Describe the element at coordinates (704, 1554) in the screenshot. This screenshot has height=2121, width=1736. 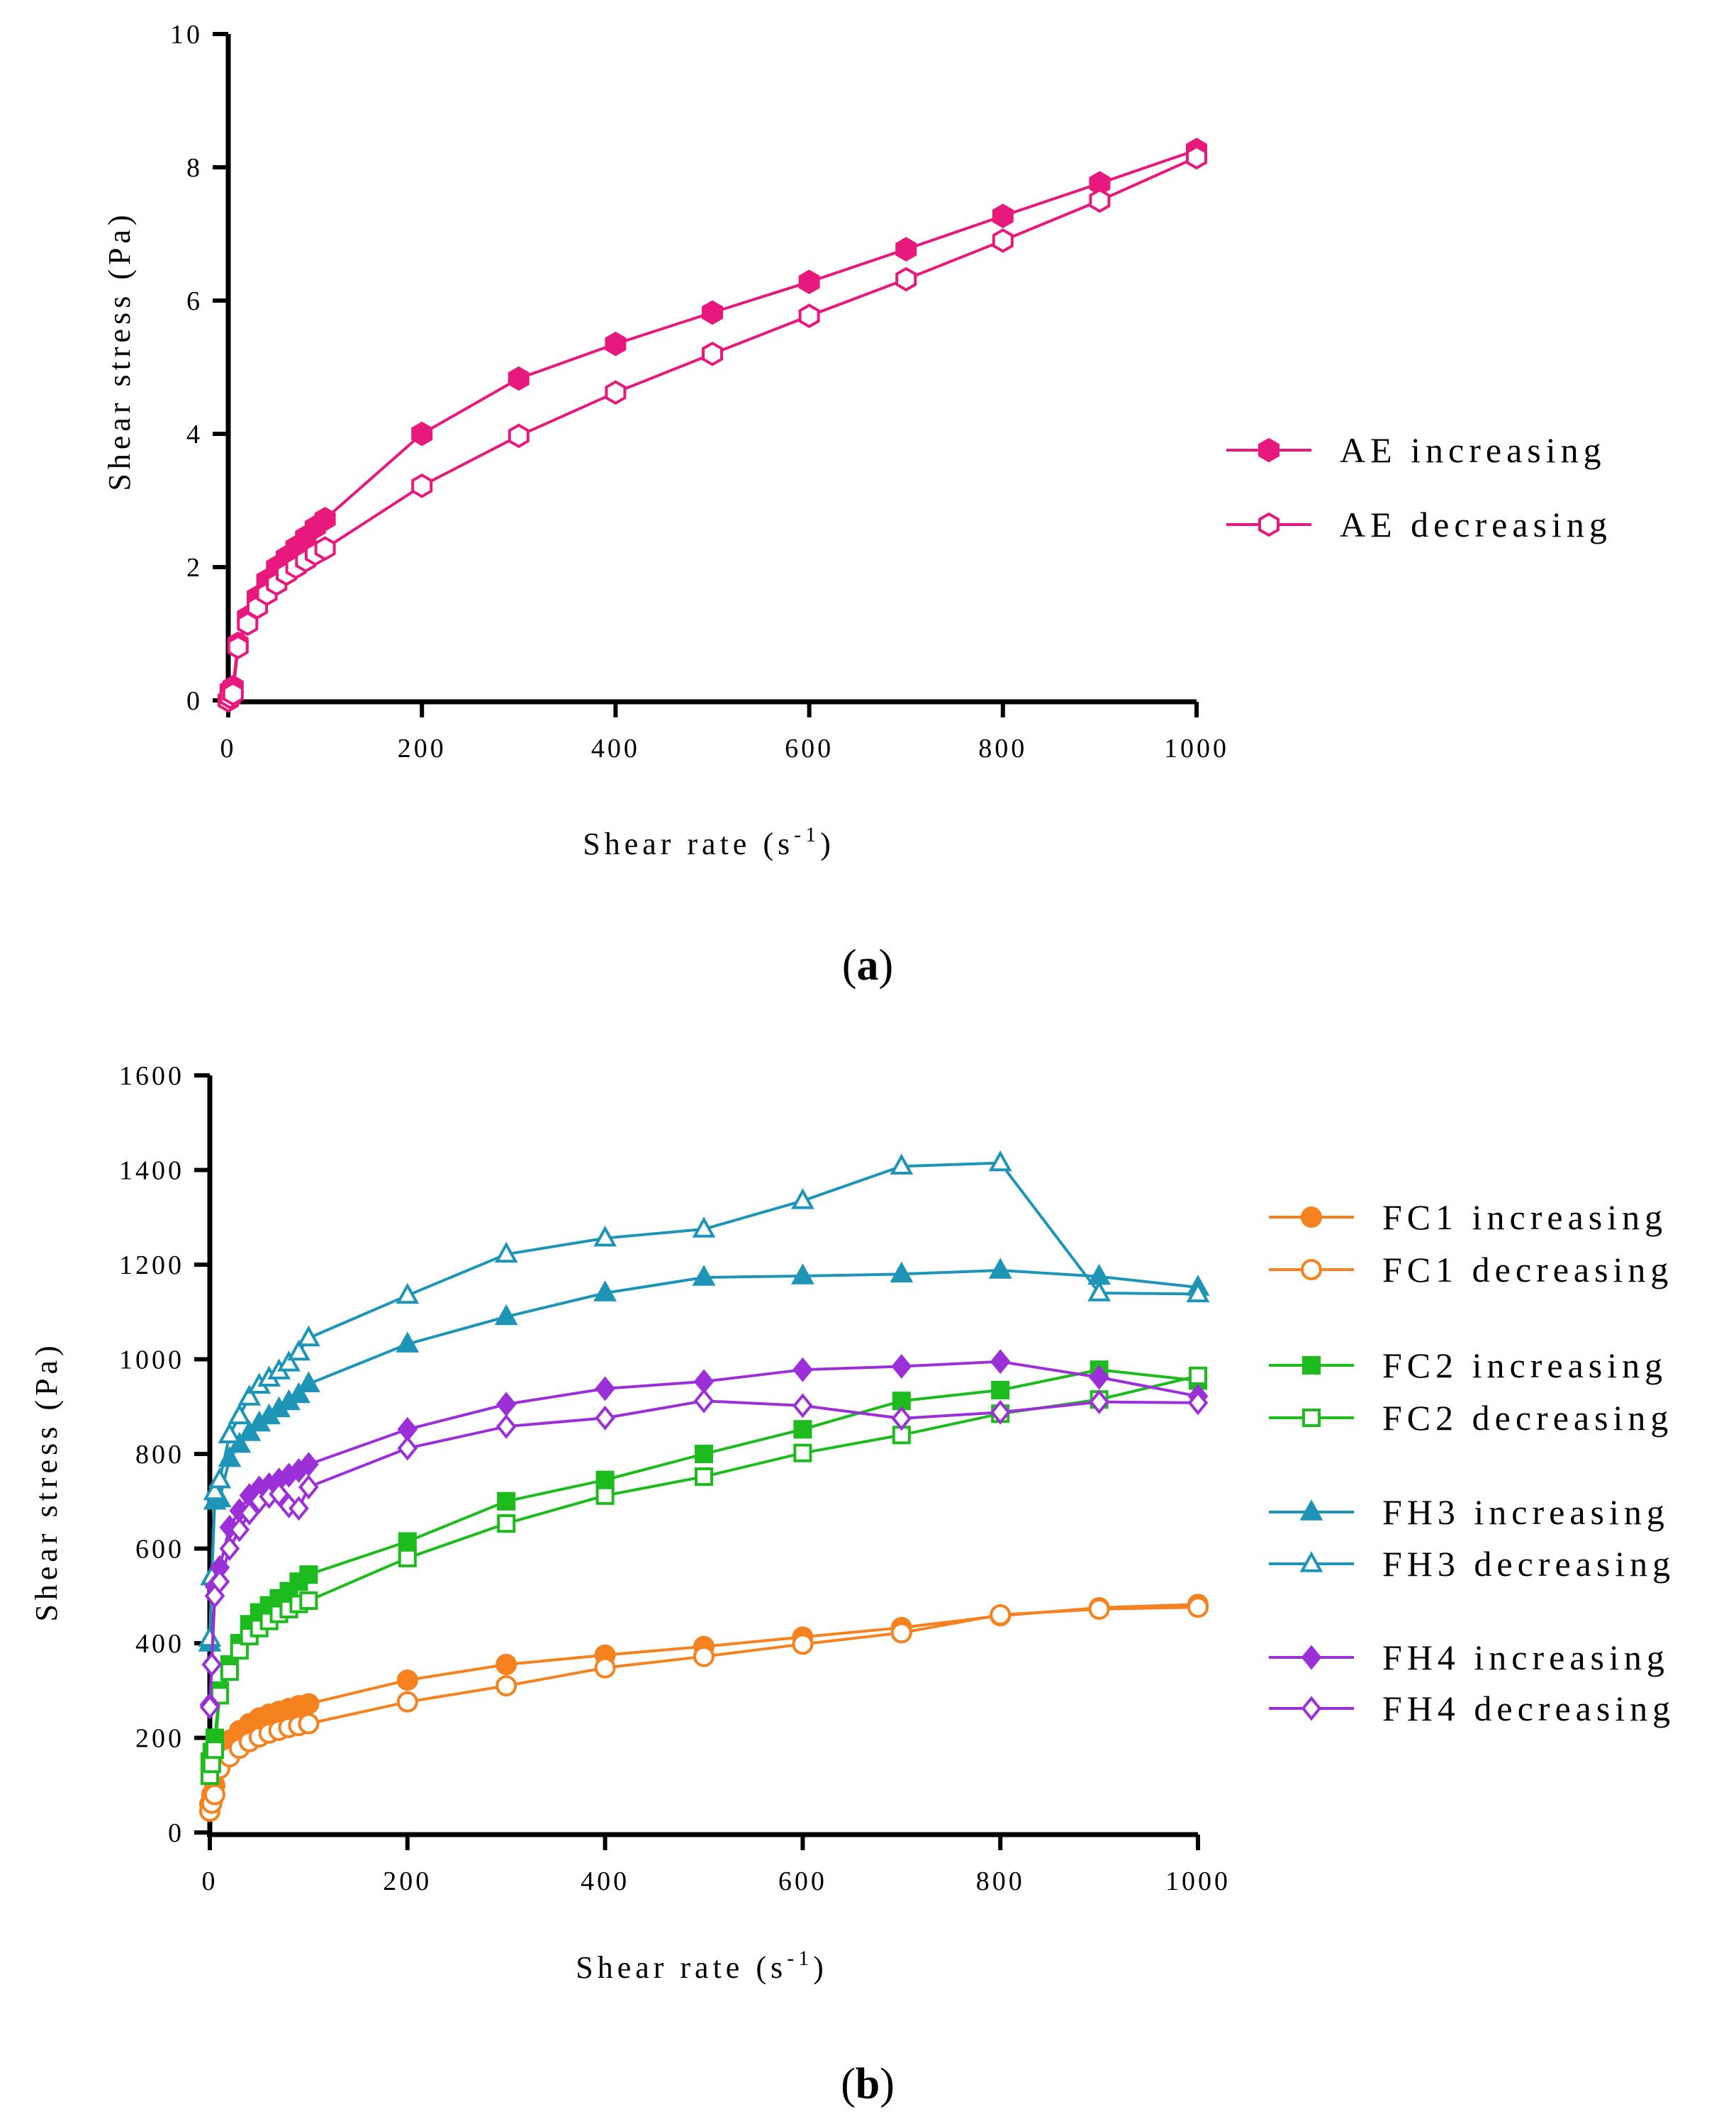
I see `series-fh4-decreasing` at that location.